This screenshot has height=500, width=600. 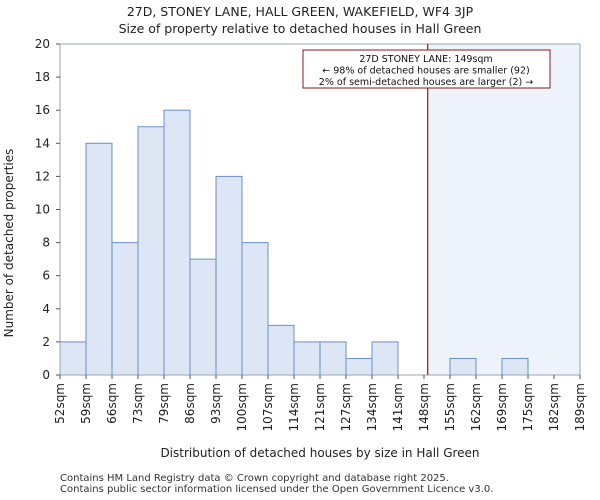 I want to click on y-tick-label: 10, so click(x=42, y=210).